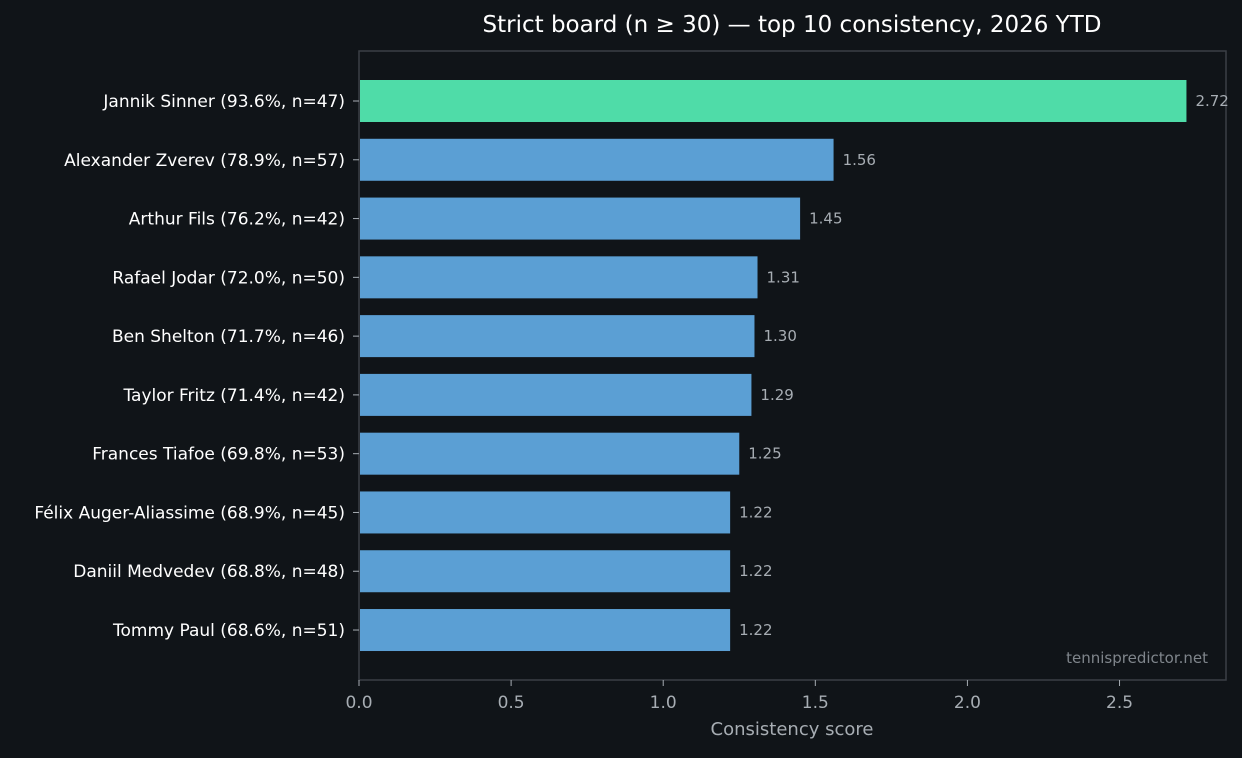  I want to click on y-tick-label: Taylor Fritz (71.4%, n=42), so click(233, 396).